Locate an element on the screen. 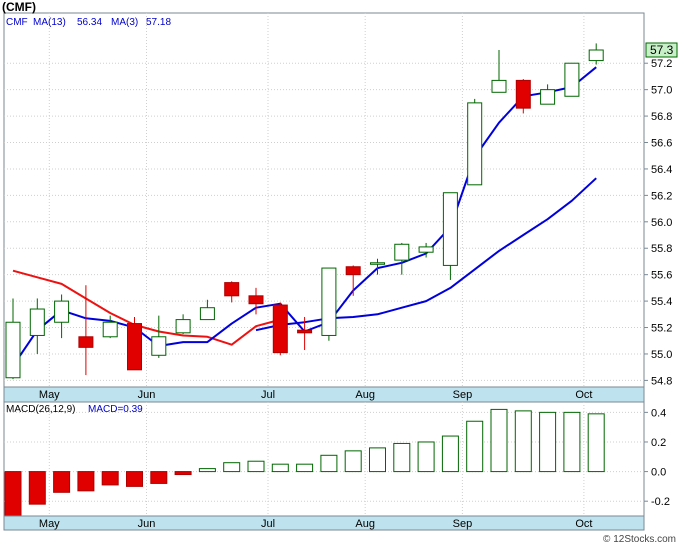  price-y-tick-label: 55.4 is located at coordinates (661, 302).